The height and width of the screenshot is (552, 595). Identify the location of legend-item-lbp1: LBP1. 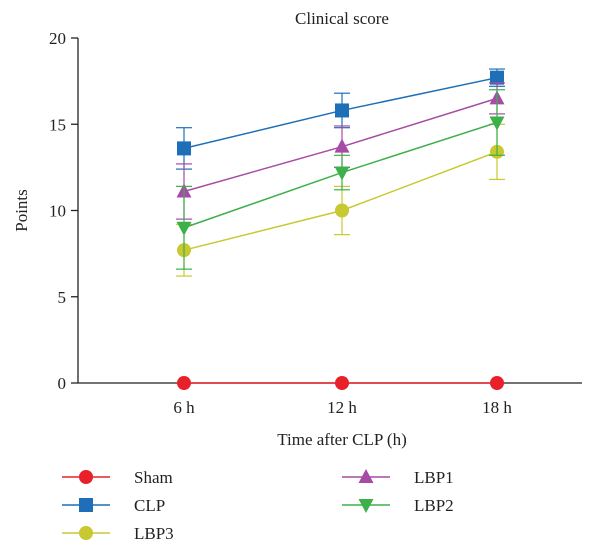
(398, 477).